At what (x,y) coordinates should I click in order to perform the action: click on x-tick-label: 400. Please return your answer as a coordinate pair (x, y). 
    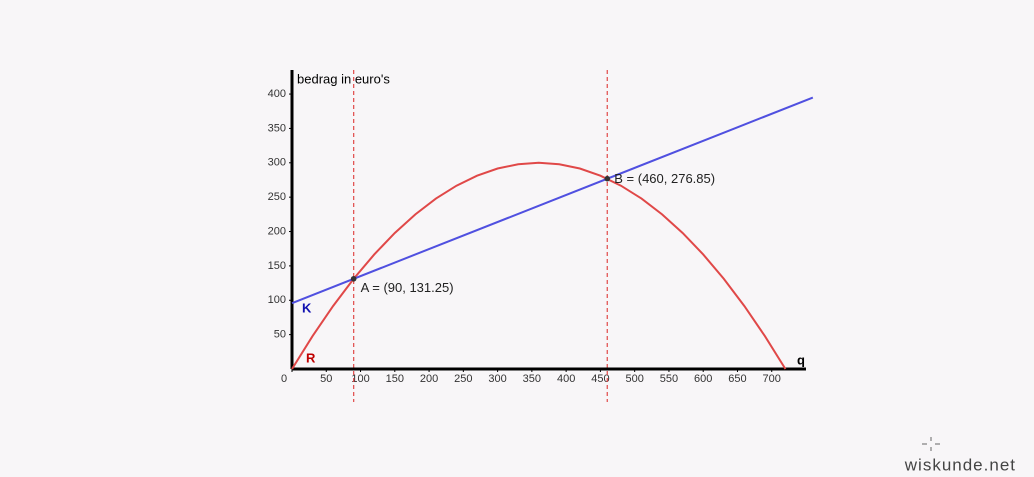
    Looking at the image, I should click on (566, 379).